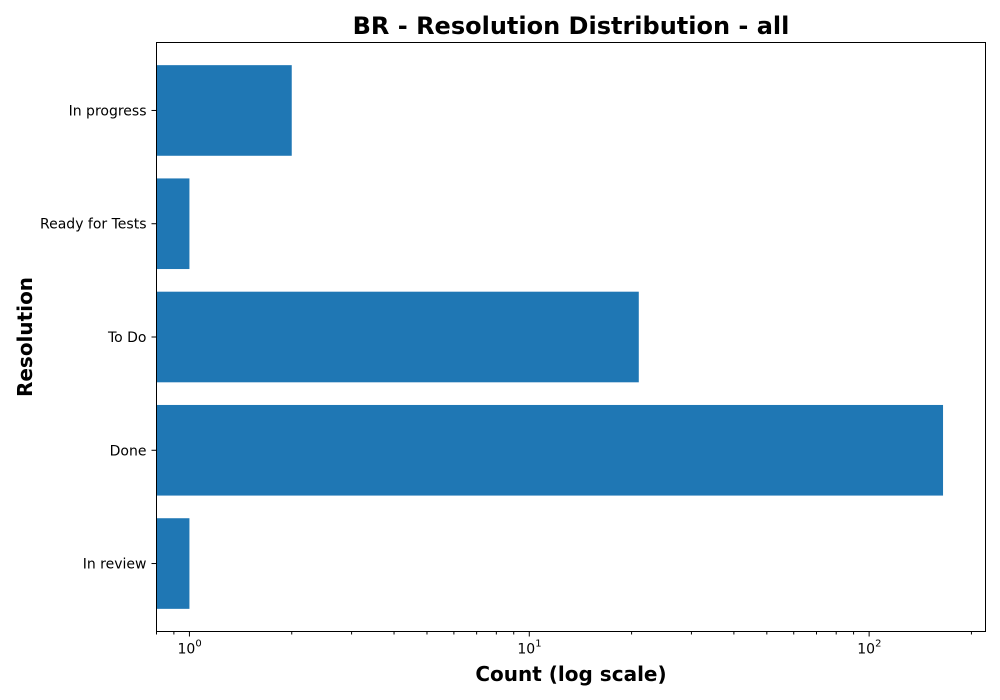  I want to click on x-tick-exponent: 1, so click(538, 644).